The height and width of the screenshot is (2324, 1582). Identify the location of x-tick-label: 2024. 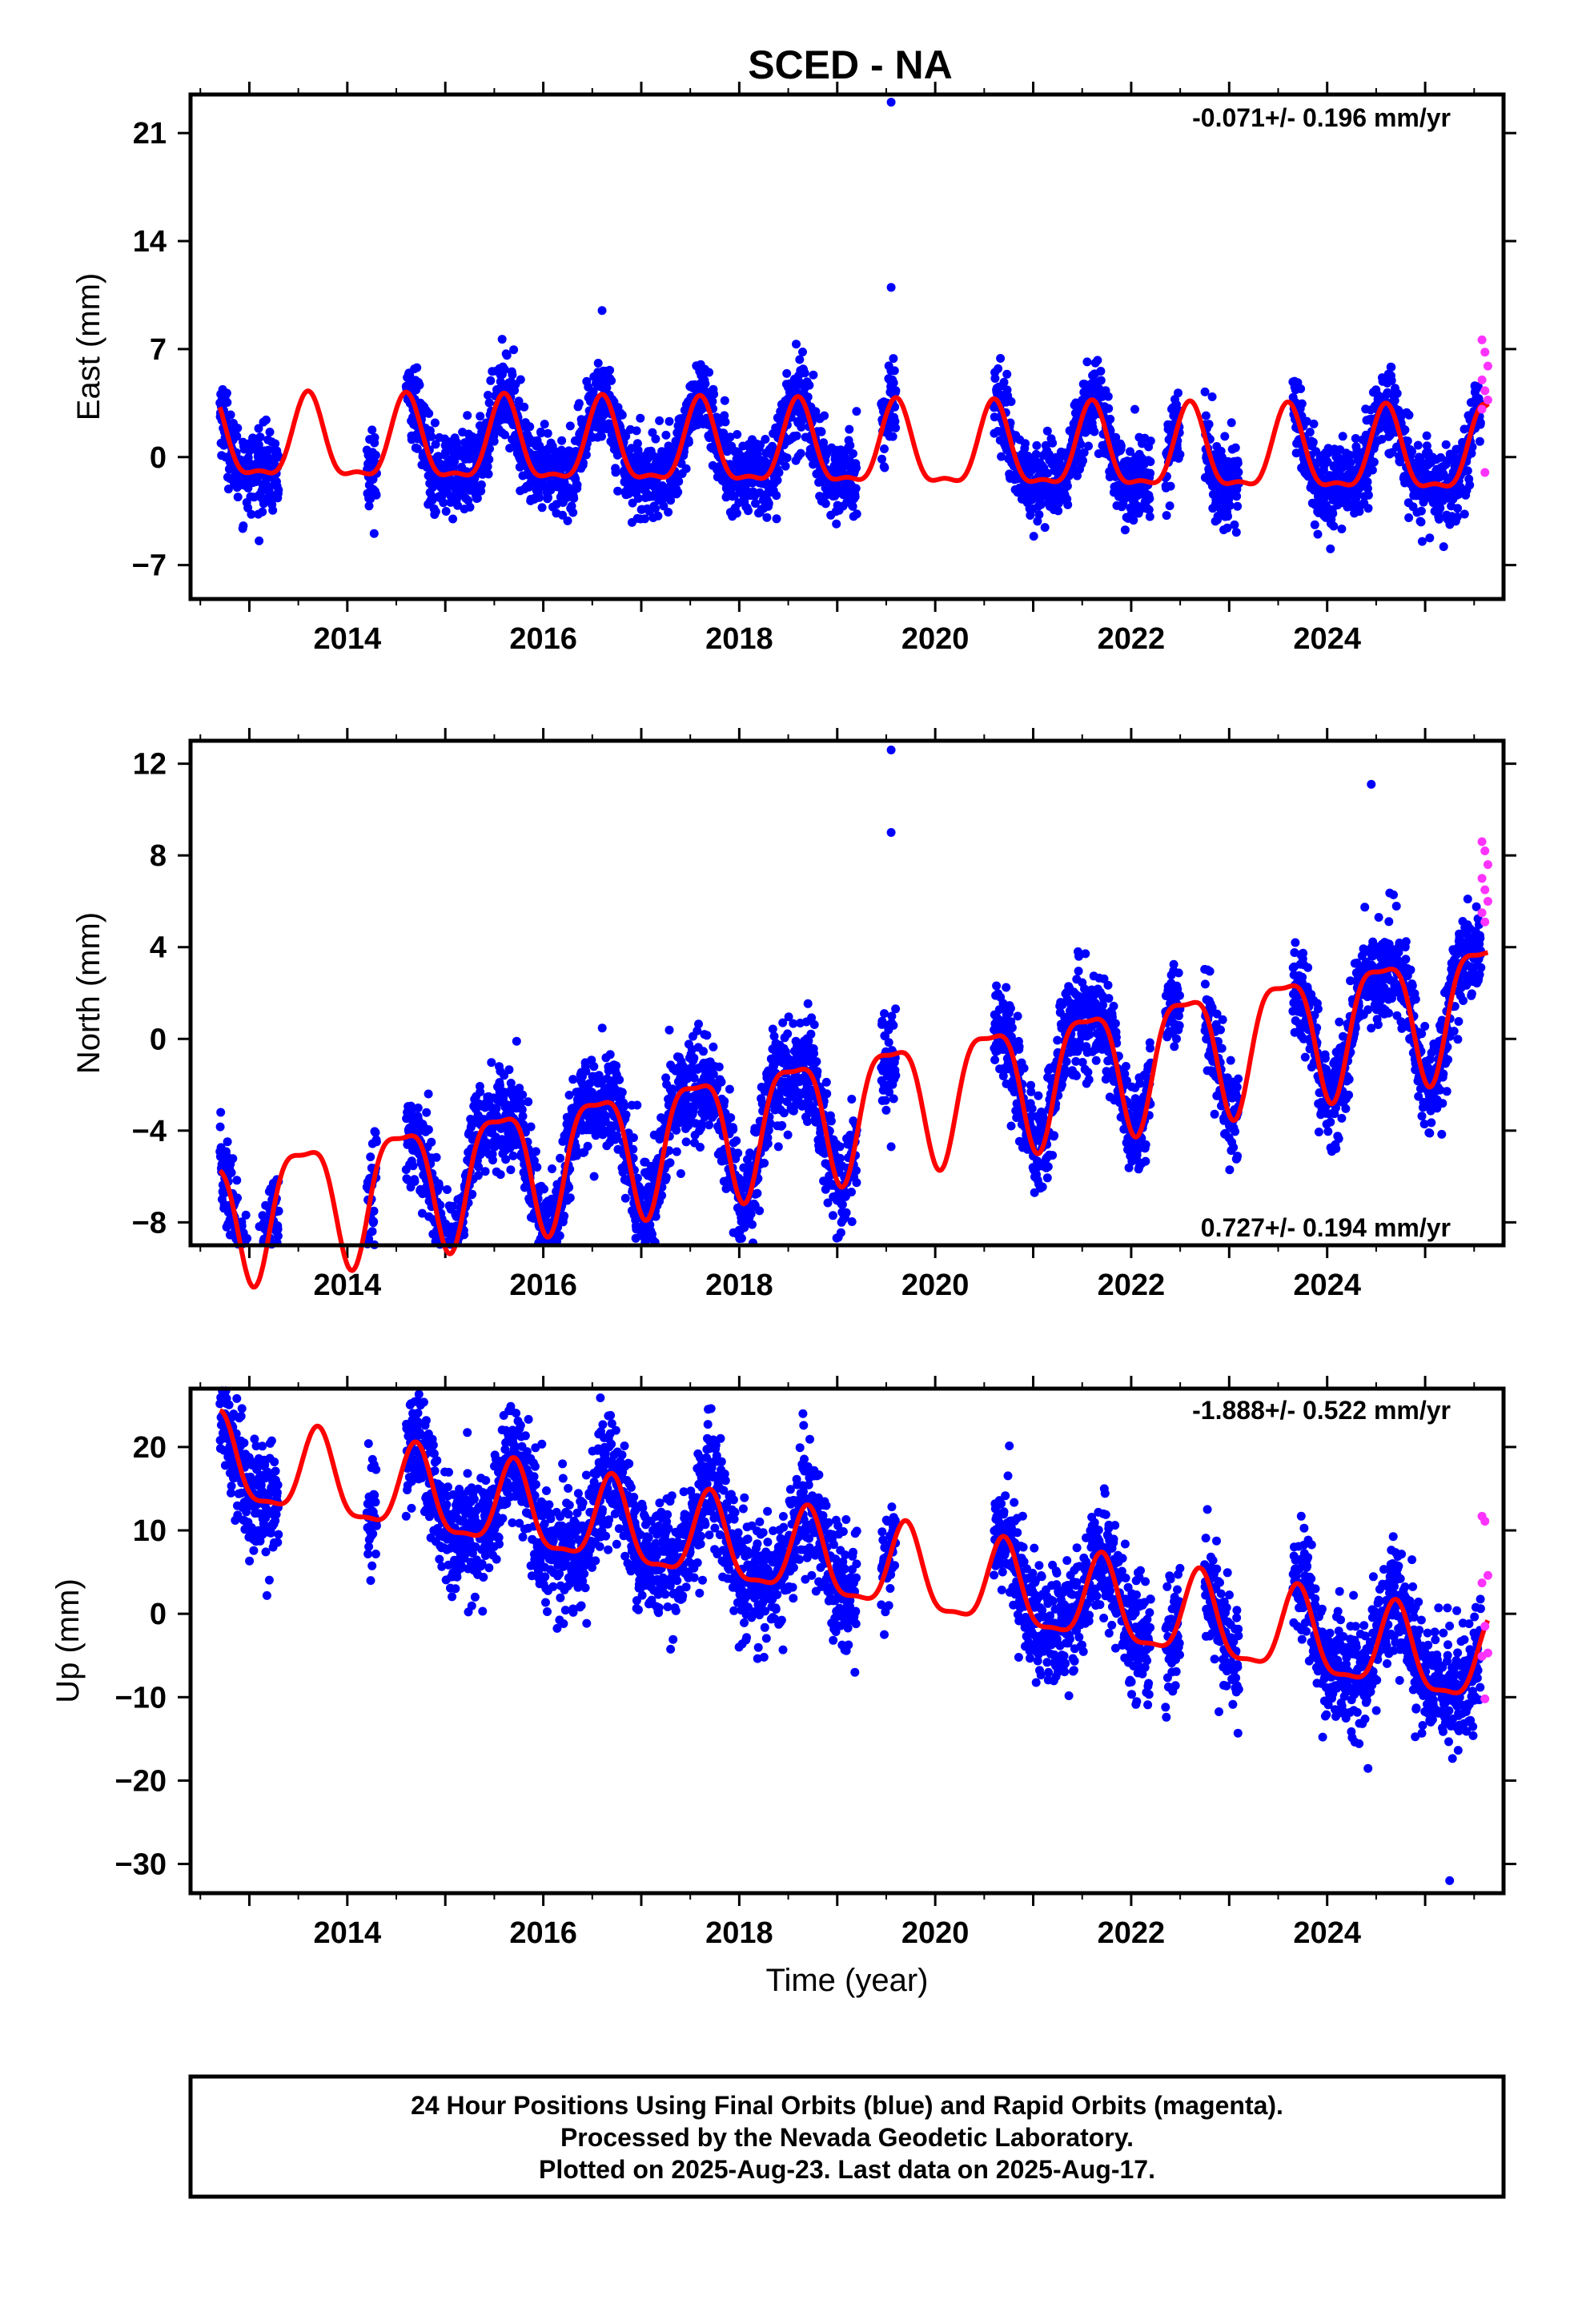
(1327, 1285).